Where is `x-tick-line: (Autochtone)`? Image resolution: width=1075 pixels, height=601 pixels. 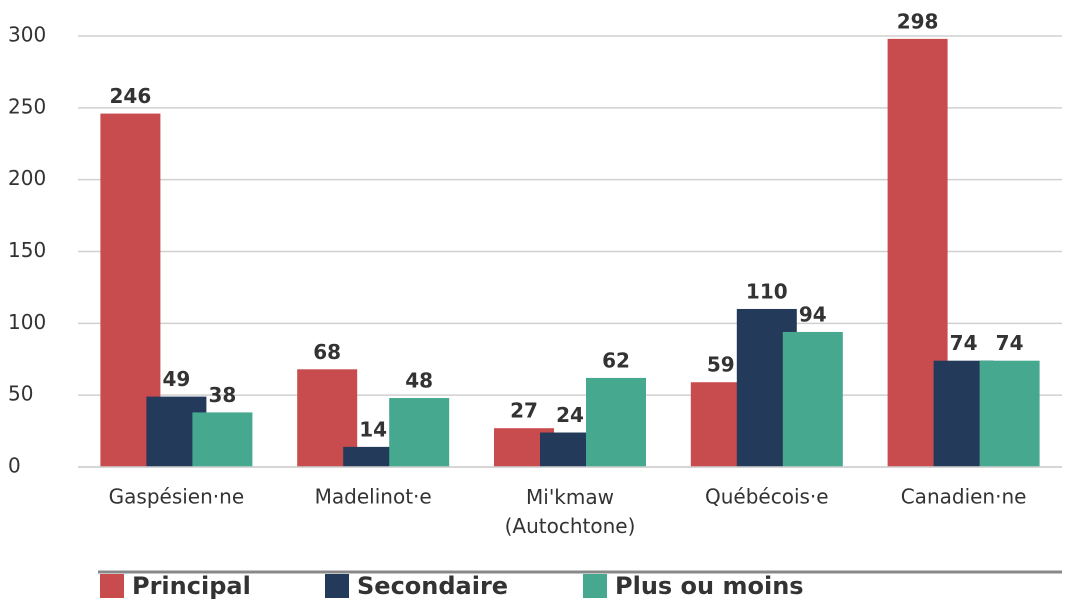
x-tick-line: (Autochtone) is located at coordinates (570, 526).